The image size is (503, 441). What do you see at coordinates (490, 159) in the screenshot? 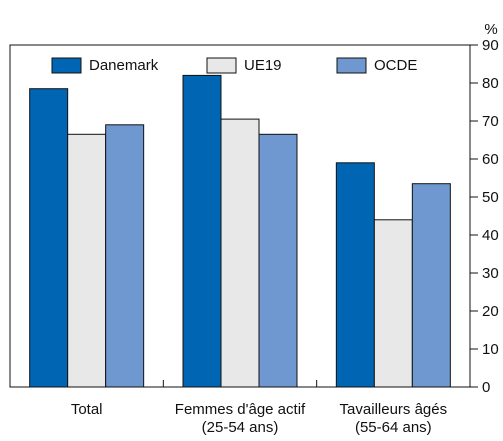
I see `y-tick-label: 60` at bounding box center [490, 159].